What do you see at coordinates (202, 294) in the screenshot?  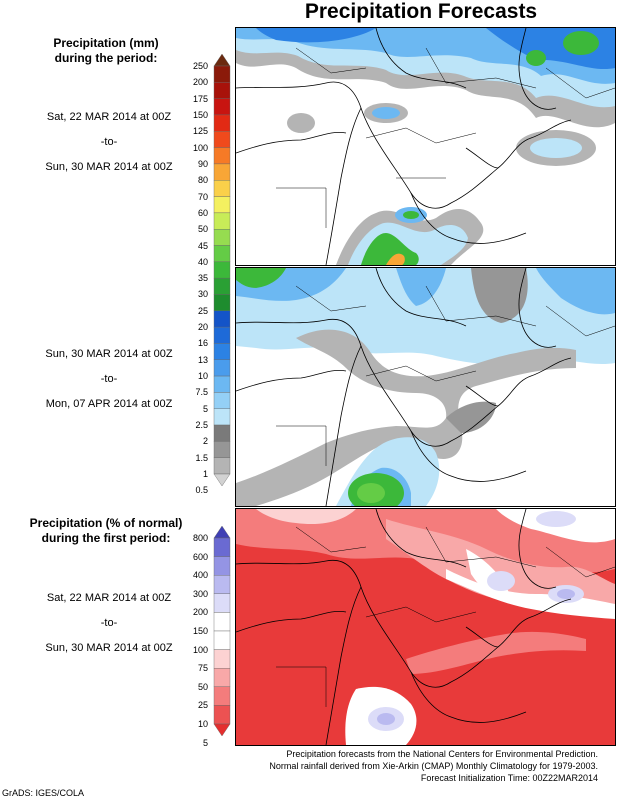 I see `mm-scale-tick-label: 30` at bounding box center [202, 294].